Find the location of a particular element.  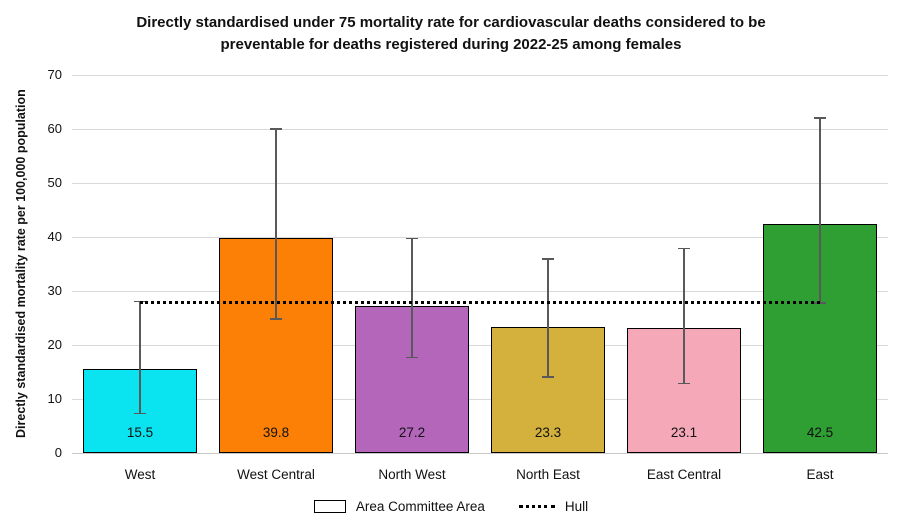

error-bar-west is located at coordinates (140, 357).